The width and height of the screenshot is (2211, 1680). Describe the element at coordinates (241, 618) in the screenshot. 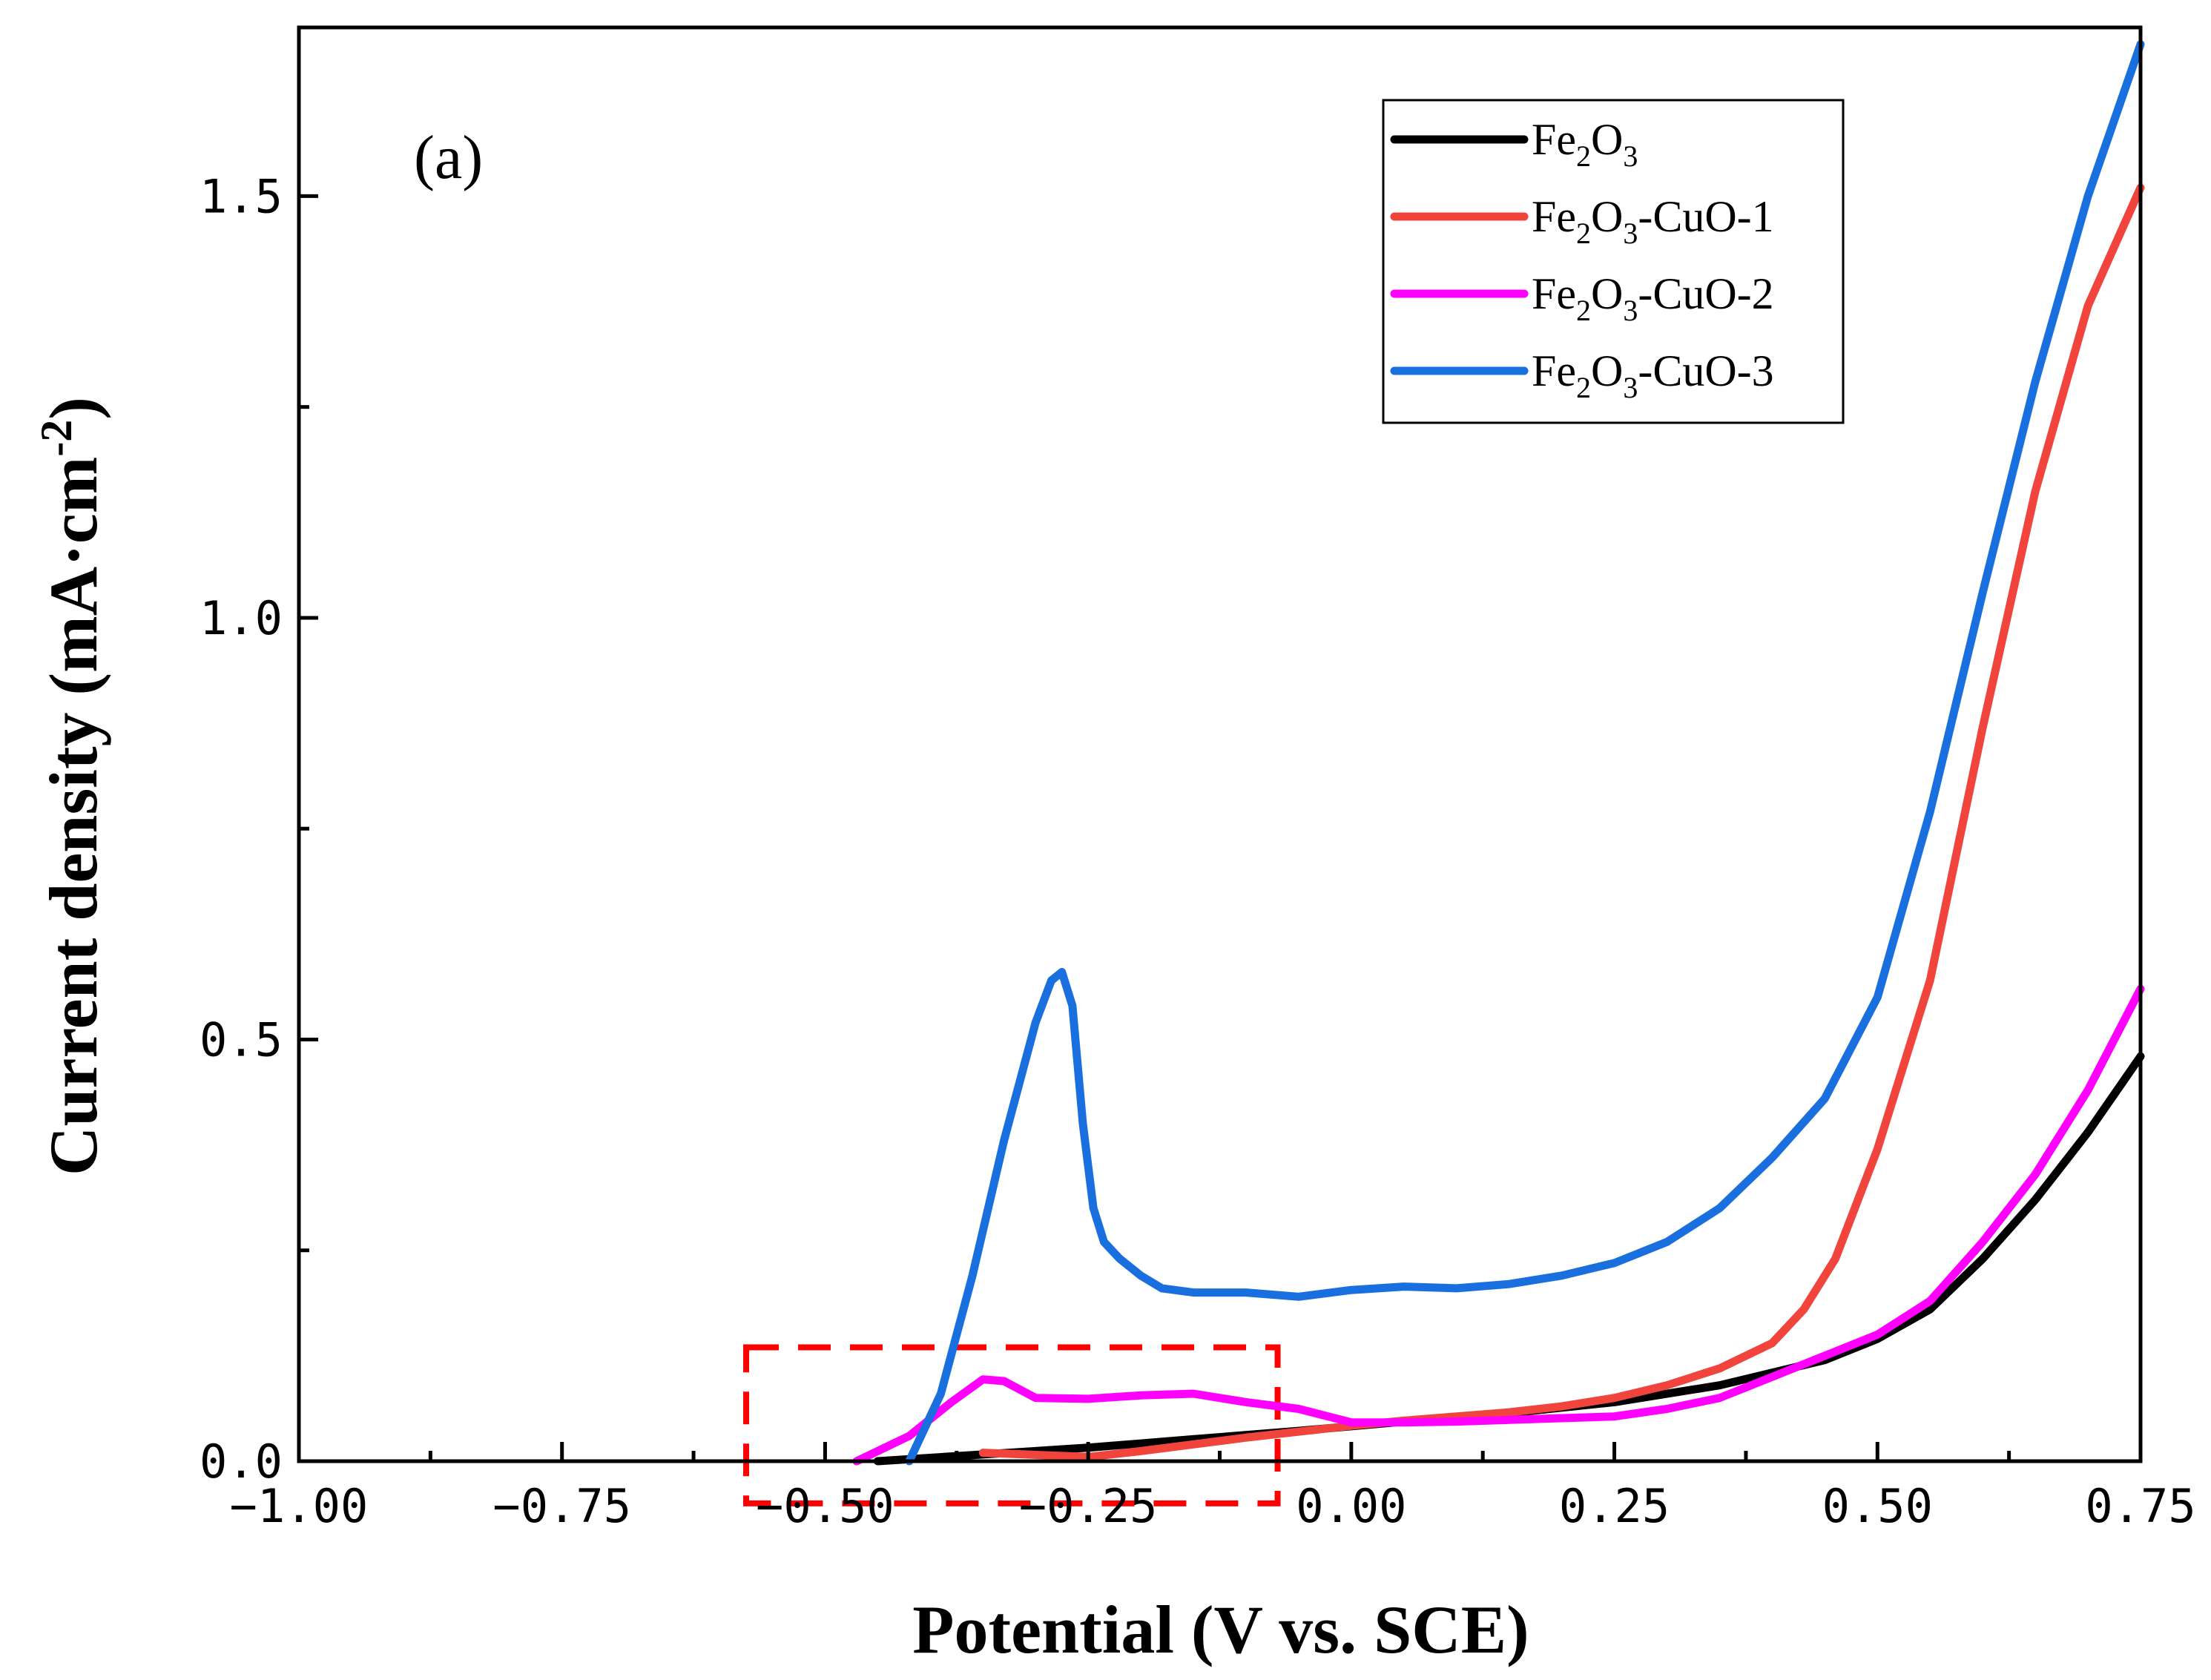

I see `y-tick-label: 1.0` at that location.